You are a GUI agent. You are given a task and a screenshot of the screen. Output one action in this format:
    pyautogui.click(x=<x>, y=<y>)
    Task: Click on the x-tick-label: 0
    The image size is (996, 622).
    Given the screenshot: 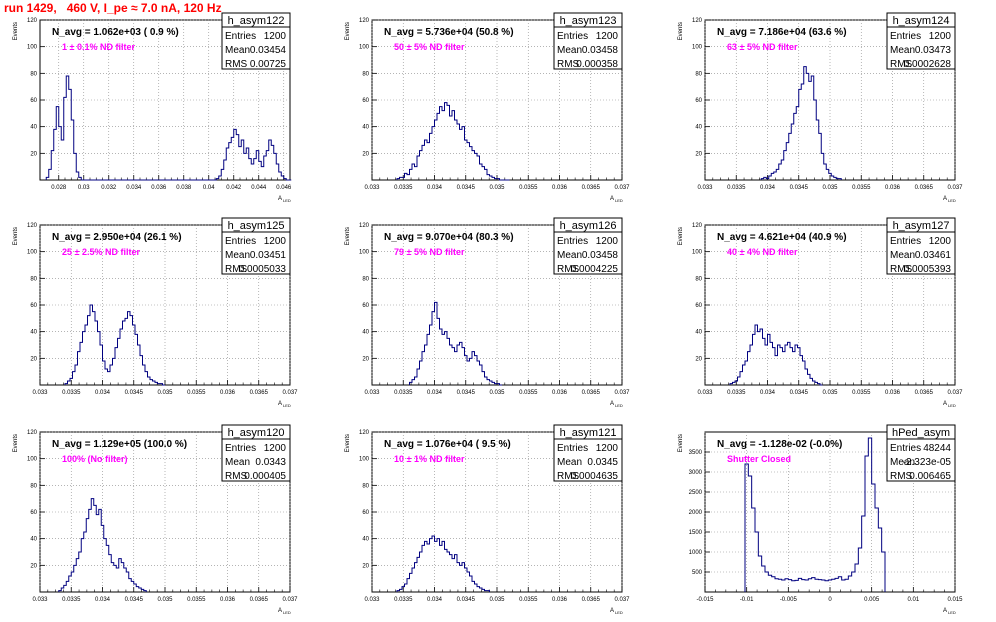 What is the action you would take?
    pyautogui.click(x=830, y=600)
    